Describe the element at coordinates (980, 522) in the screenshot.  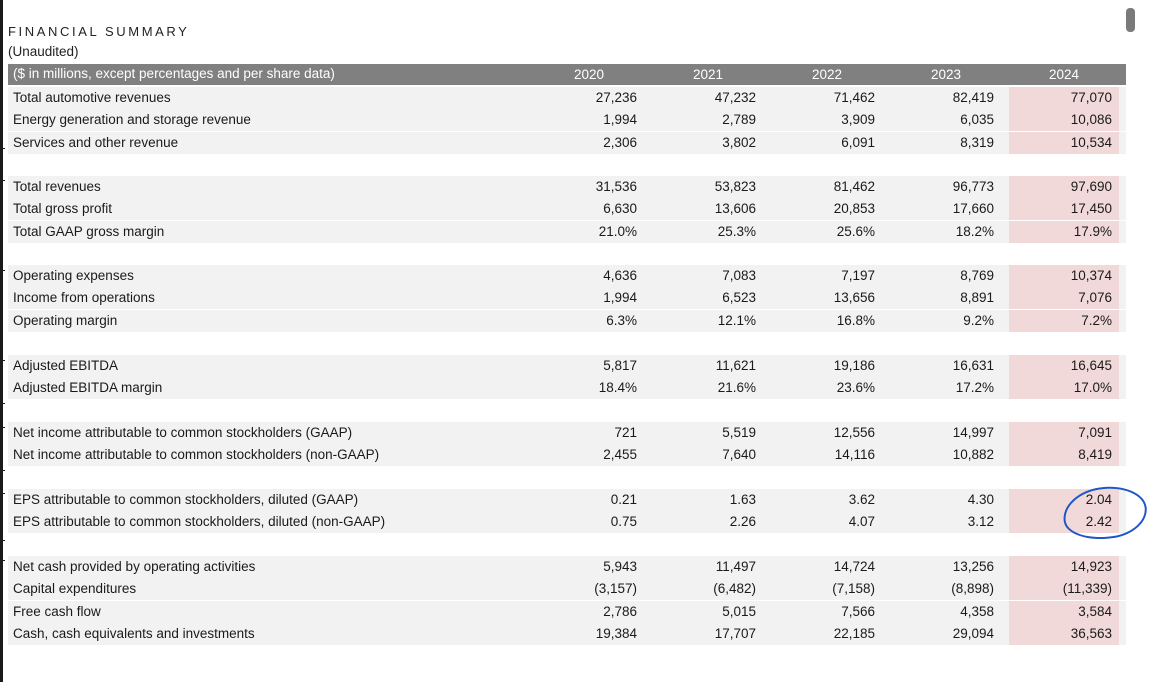
I see `value-cell: 3.12` at that location.